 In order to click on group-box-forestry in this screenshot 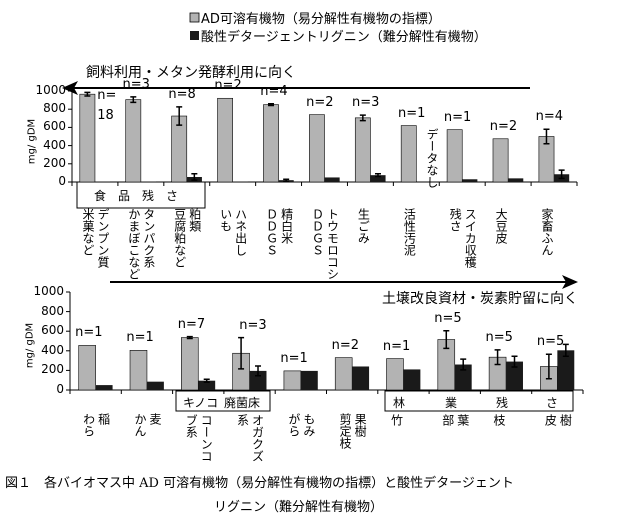, I will do `click(479, 401)`.